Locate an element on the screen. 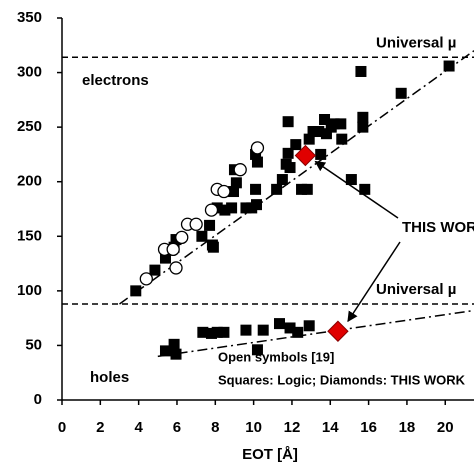 This screenshot has width=474, height=474. annotation: Open symbols [19] is located at coordinates (276, 356).